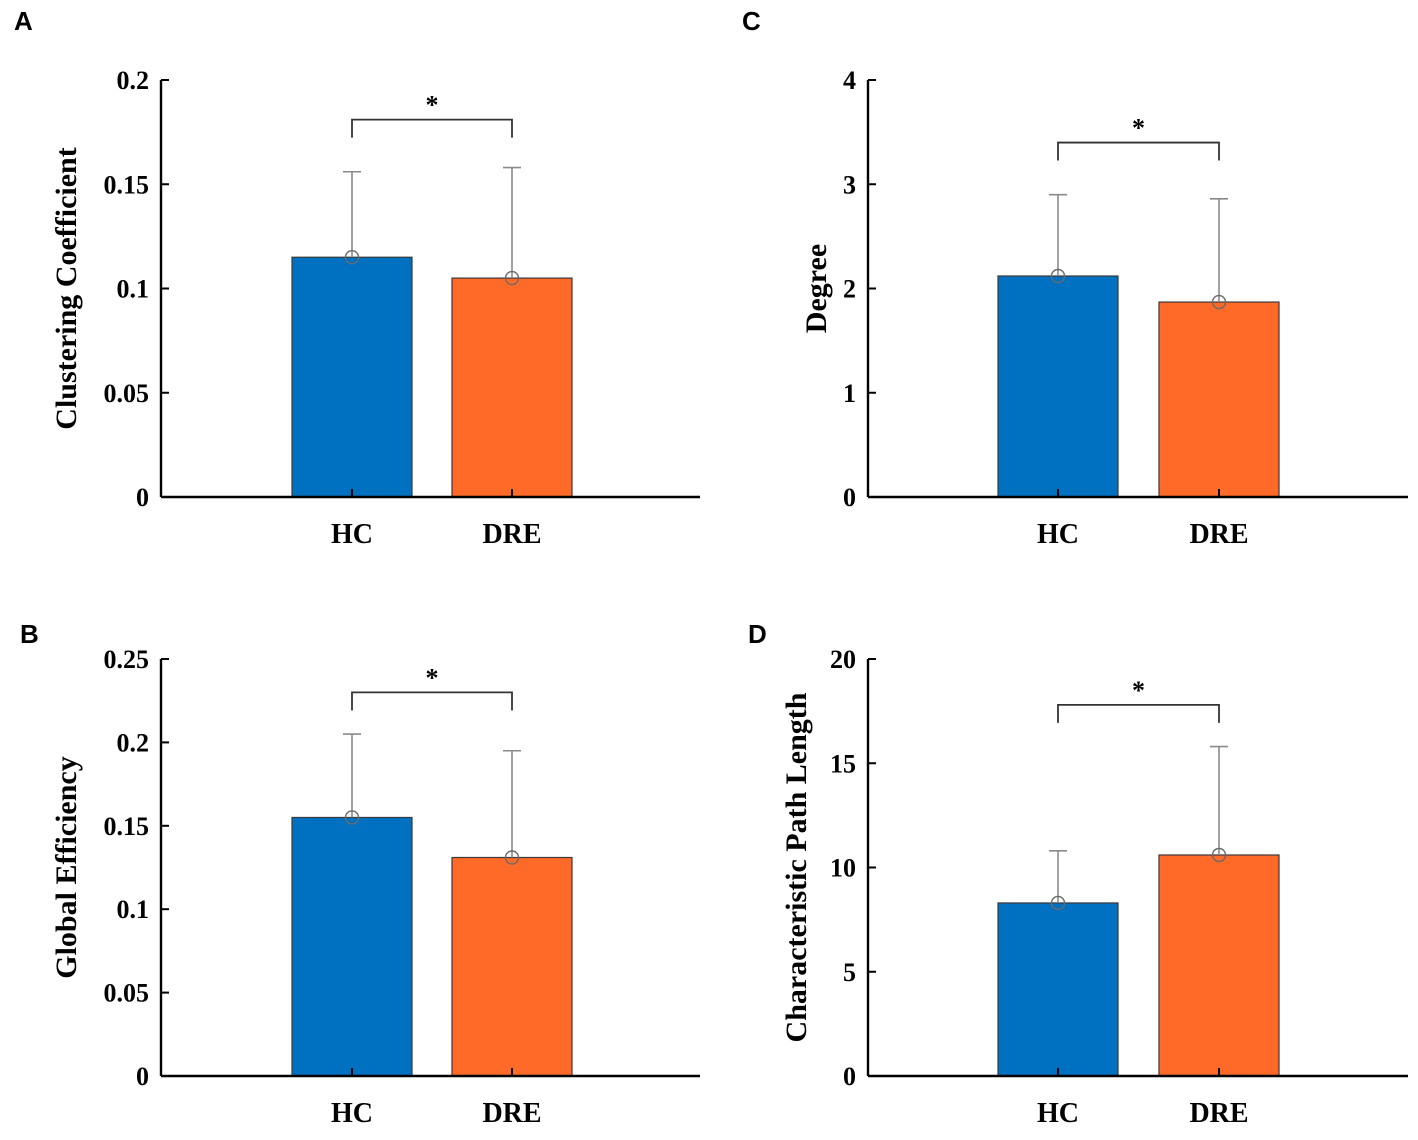 The height and width of the screenshot is (1140, 1418). Describe the element at coordinates (751, 21) in the screenshot. I see `panel-letter: C` at that location.